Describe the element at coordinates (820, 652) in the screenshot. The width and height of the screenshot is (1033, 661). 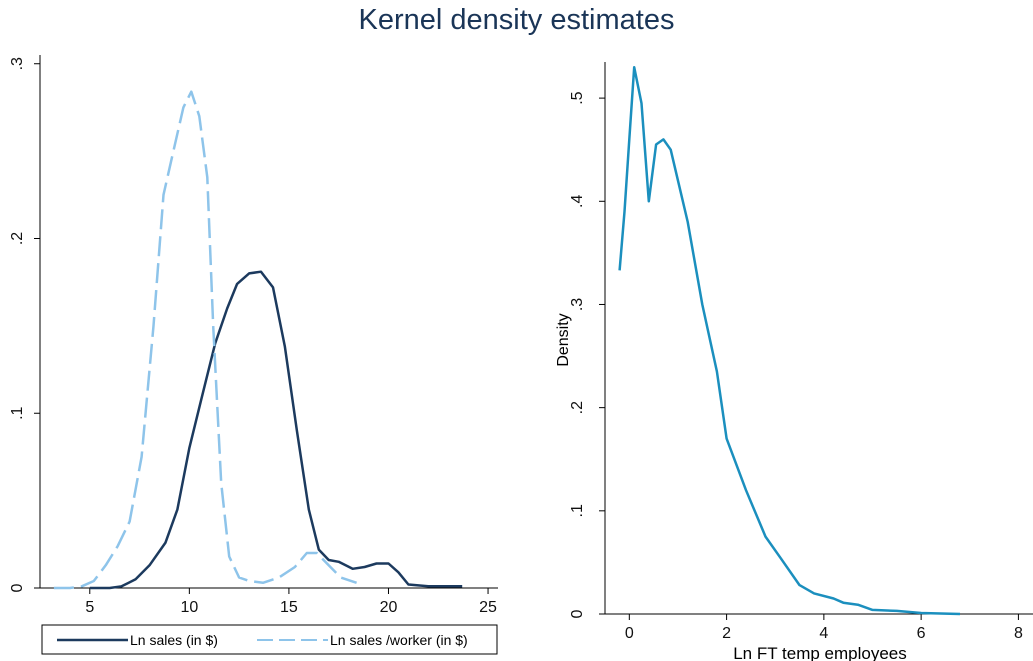
I see `right-x-axis-label: Ln FT temp employees` at that location.